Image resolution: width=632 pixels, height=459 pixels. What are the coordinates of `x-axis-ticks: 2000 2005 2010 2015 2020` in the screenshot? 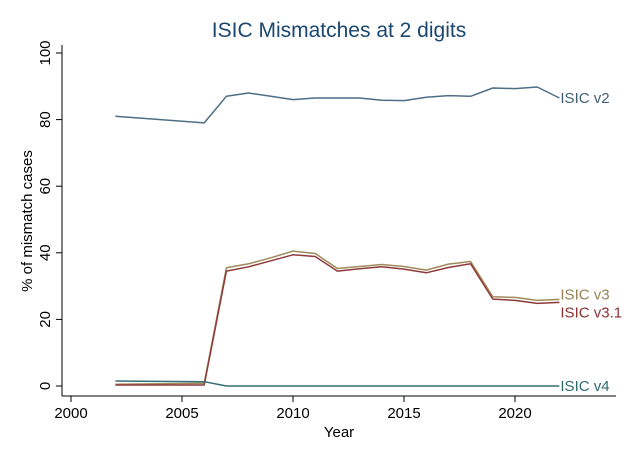 It's located at (293, 409).